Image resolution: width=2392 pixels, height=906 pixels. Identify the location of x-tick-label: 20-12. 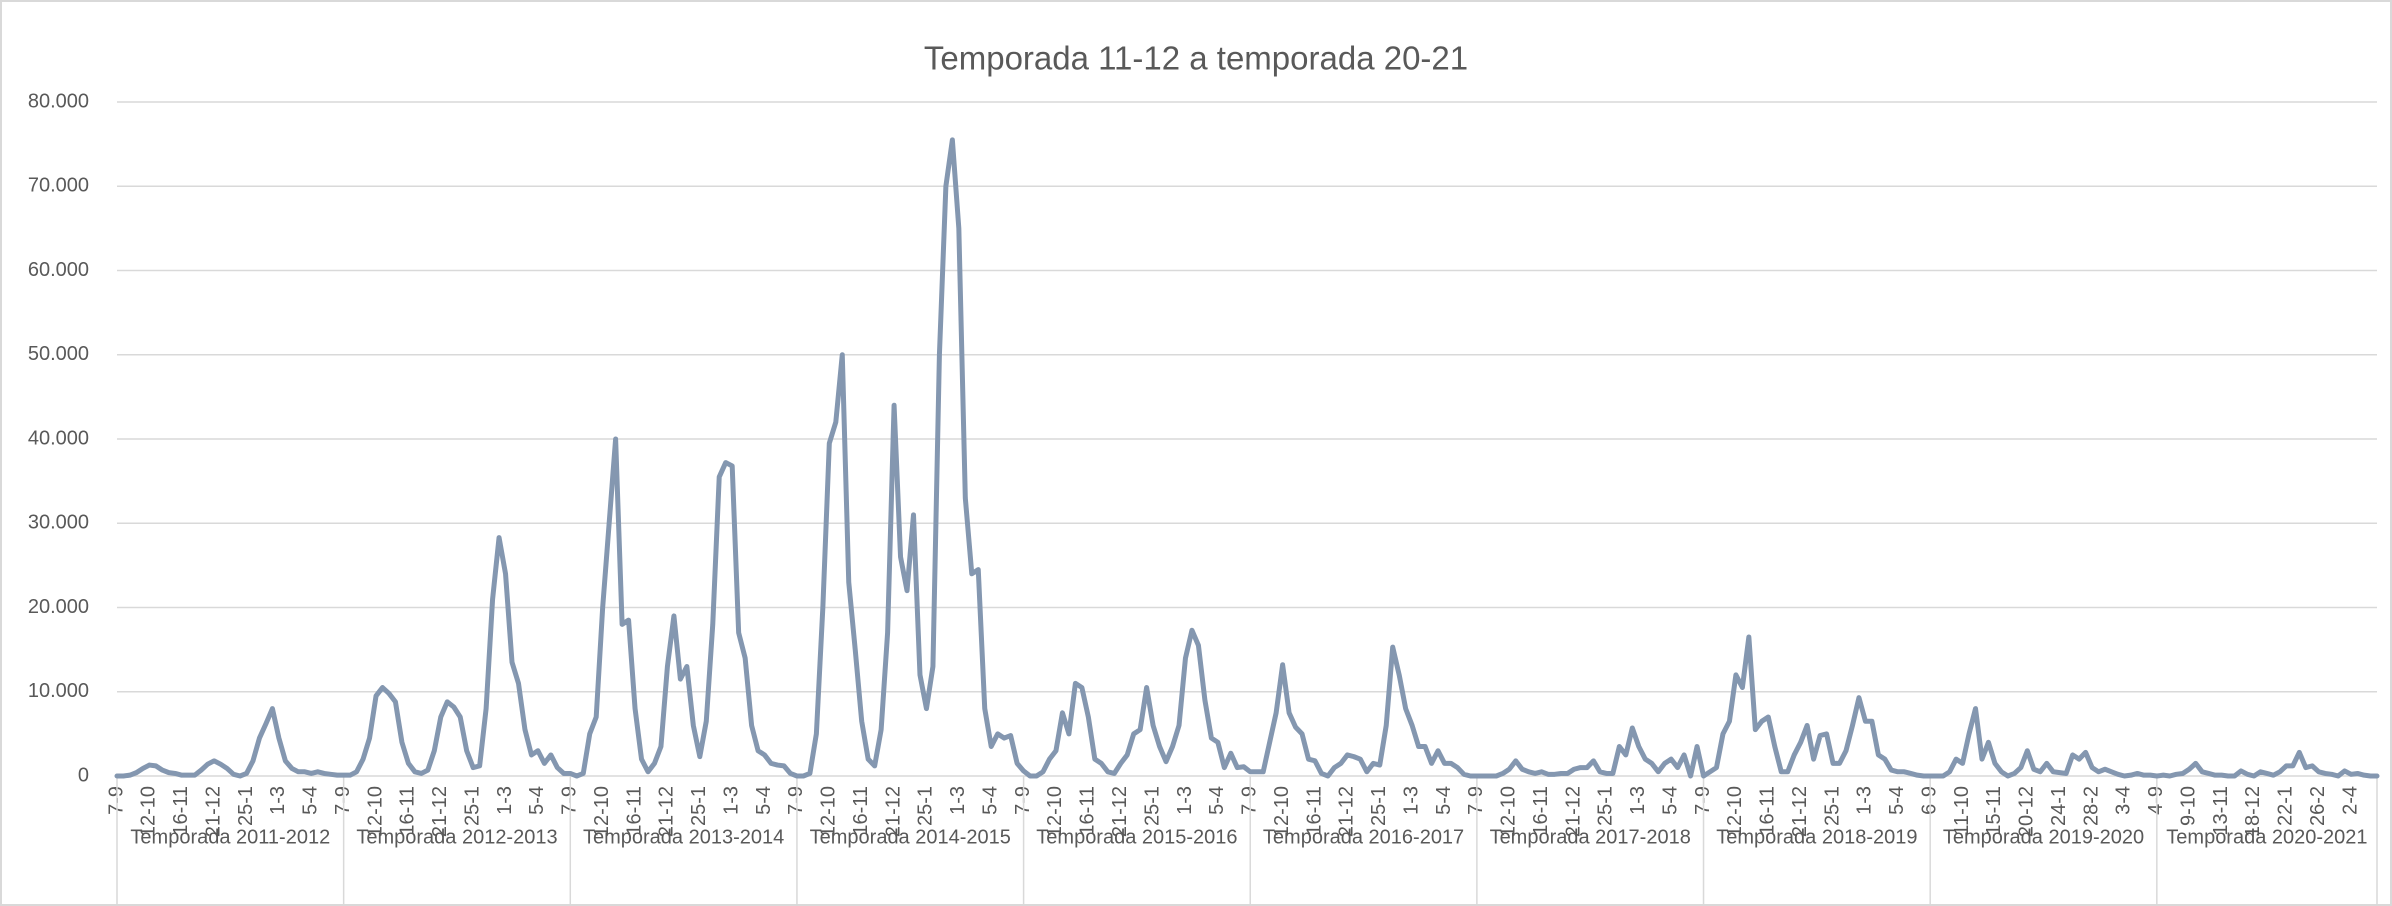
(2027, 811).